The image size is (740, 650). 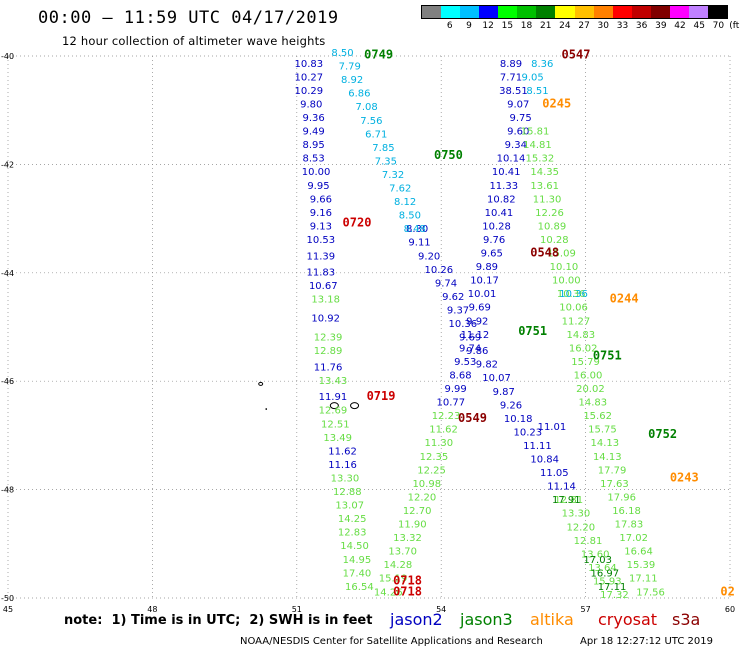 I want to click on wave-height-value: 10.00, so click(x=566, y=281).